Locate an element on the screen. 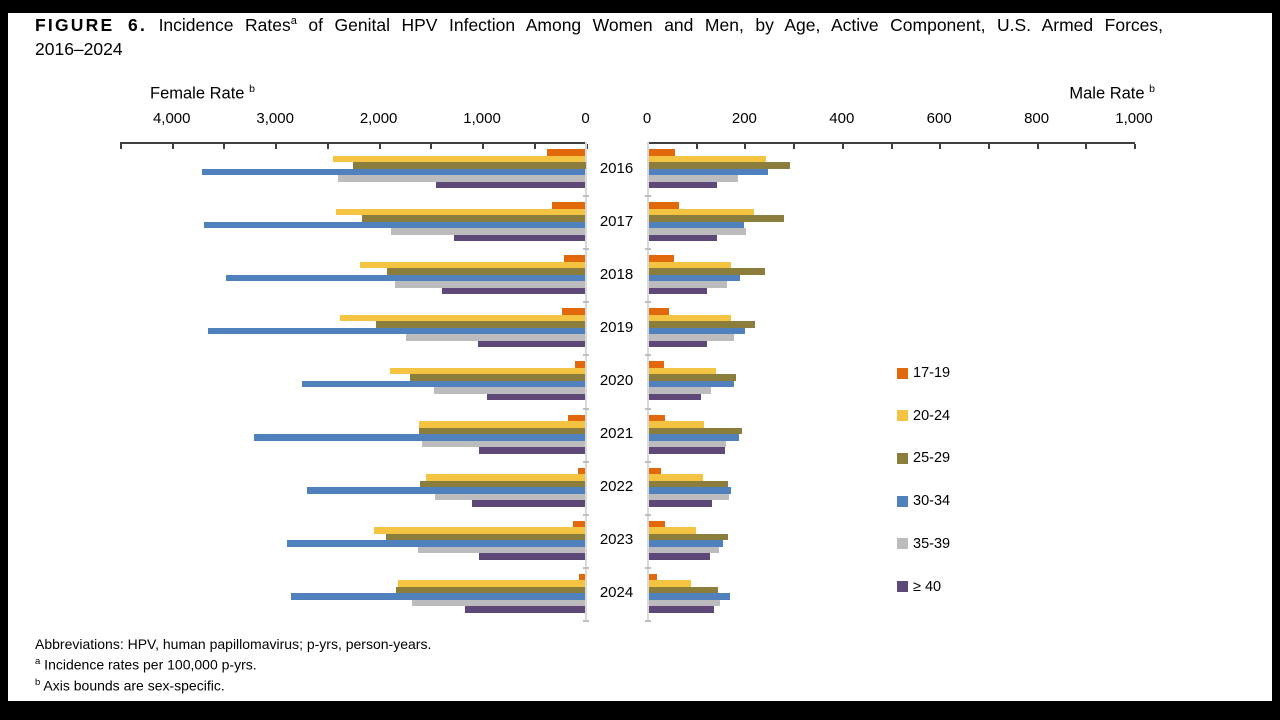 The height and width of the screenshot is (720, 1280). frame-left is located at coordinates (4, 360).